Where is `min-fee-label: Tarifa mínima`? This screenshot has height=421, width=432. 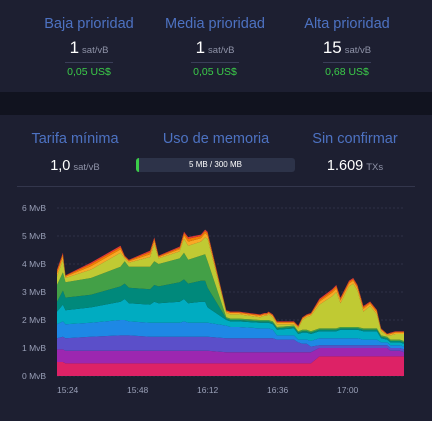 min-fee-label: Tarifa mínima is located at coordinates (75, 139).